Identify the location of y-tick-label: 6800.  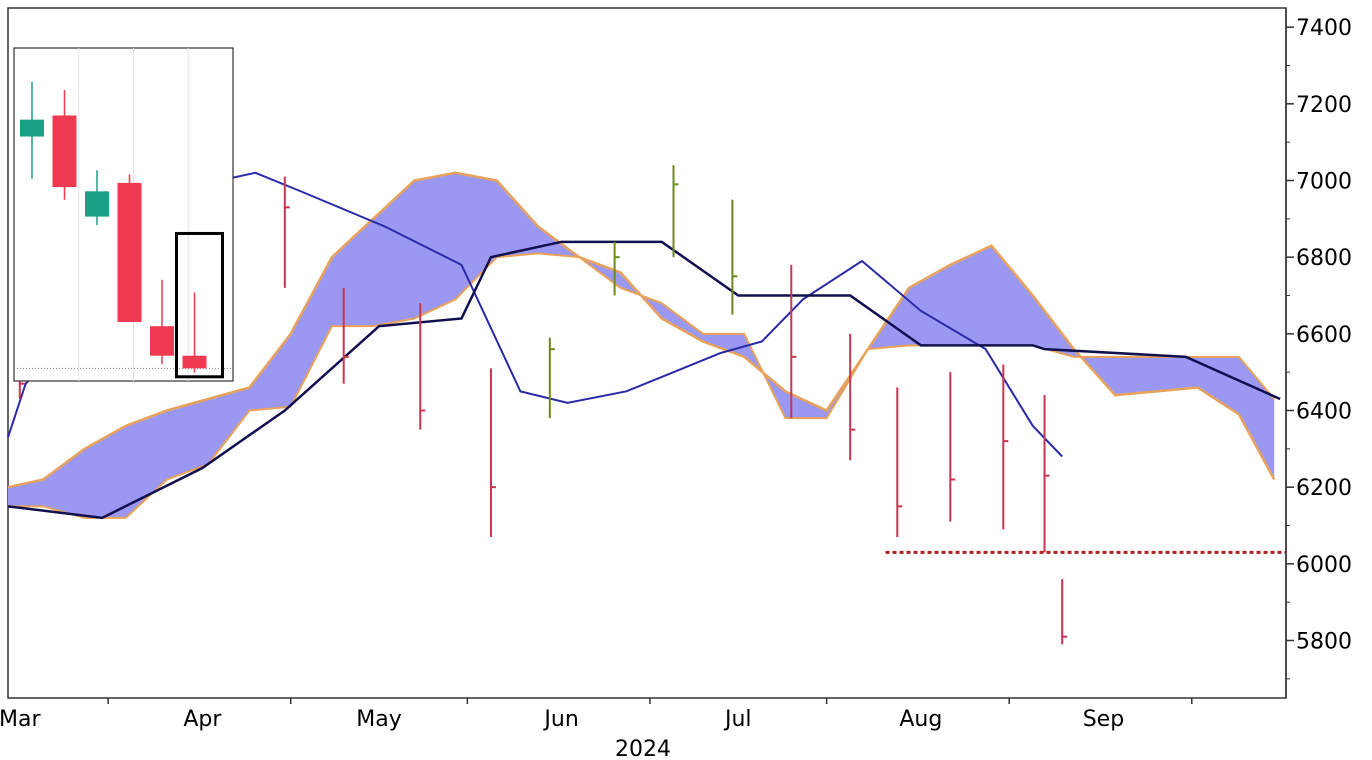
(1324, 258).